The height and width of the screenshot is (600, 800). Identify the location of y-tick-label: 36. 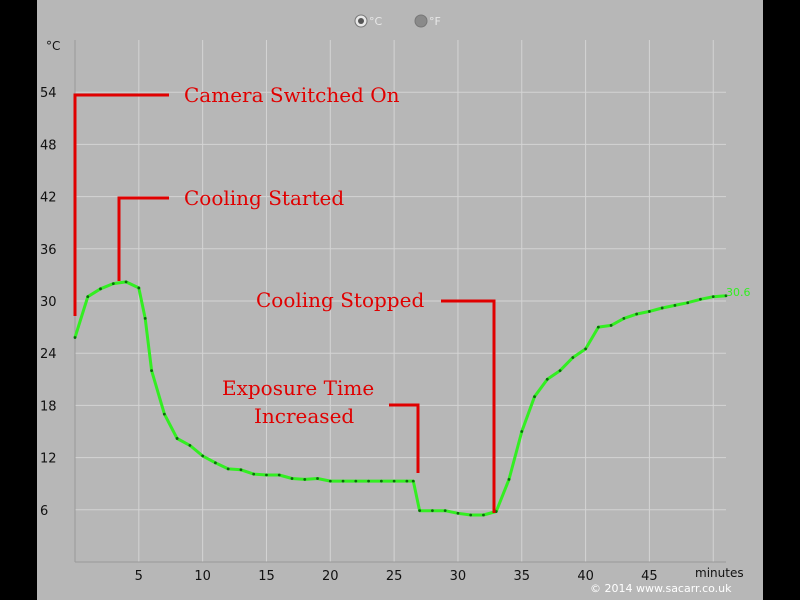
(48, 250).